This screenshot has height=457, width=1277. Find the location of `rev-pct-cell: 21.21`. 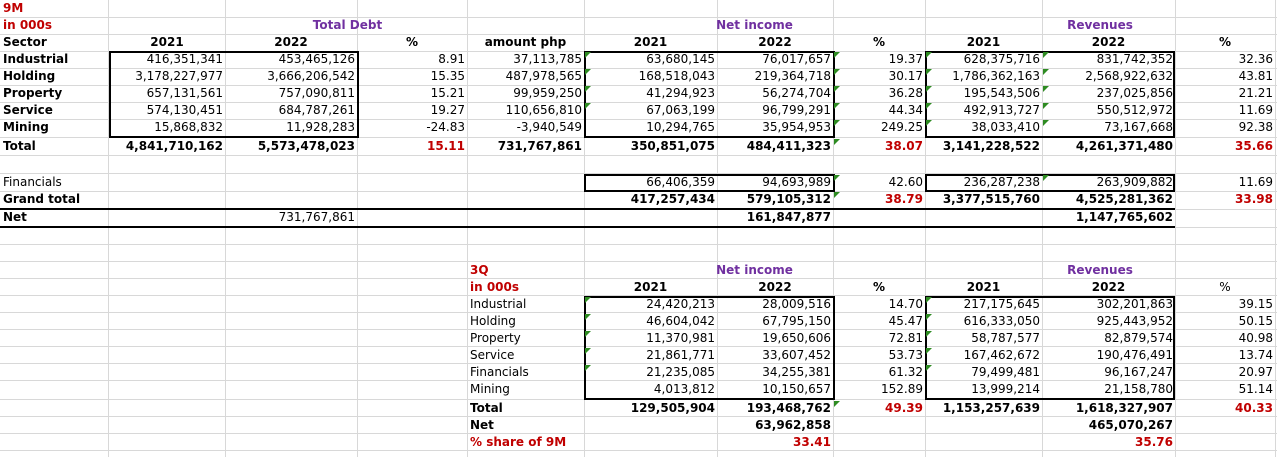

rev-pct-cell: 21.21 is located at coordinates (1255, 93).